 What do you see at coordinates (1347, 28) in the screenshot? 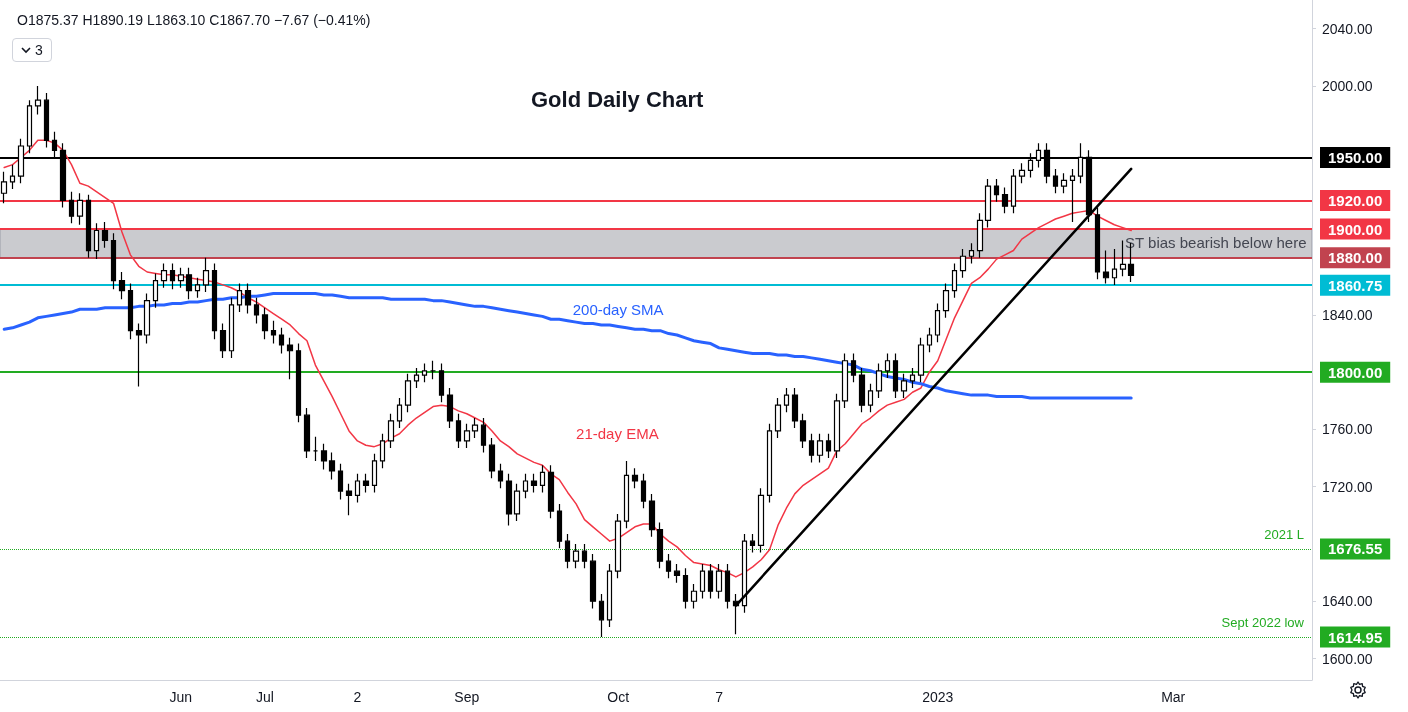
I see `y-tick-label: 2040.00` at bounding box center [1347, 28].